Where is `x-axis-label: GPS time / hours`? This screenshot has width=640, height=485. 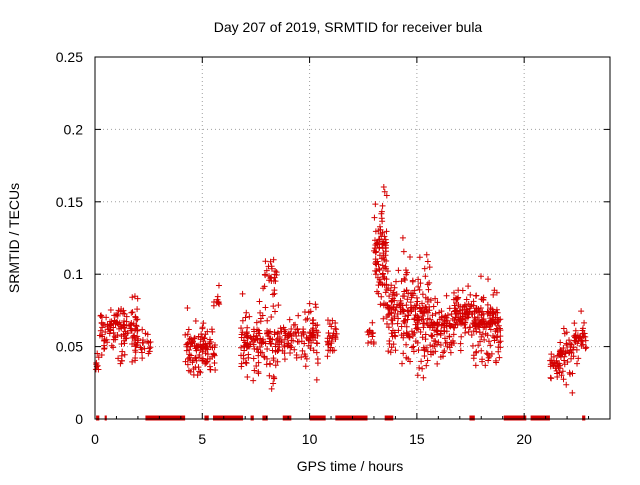
x-axis-label: GPS time / hours is located at coordinates (350, 466).